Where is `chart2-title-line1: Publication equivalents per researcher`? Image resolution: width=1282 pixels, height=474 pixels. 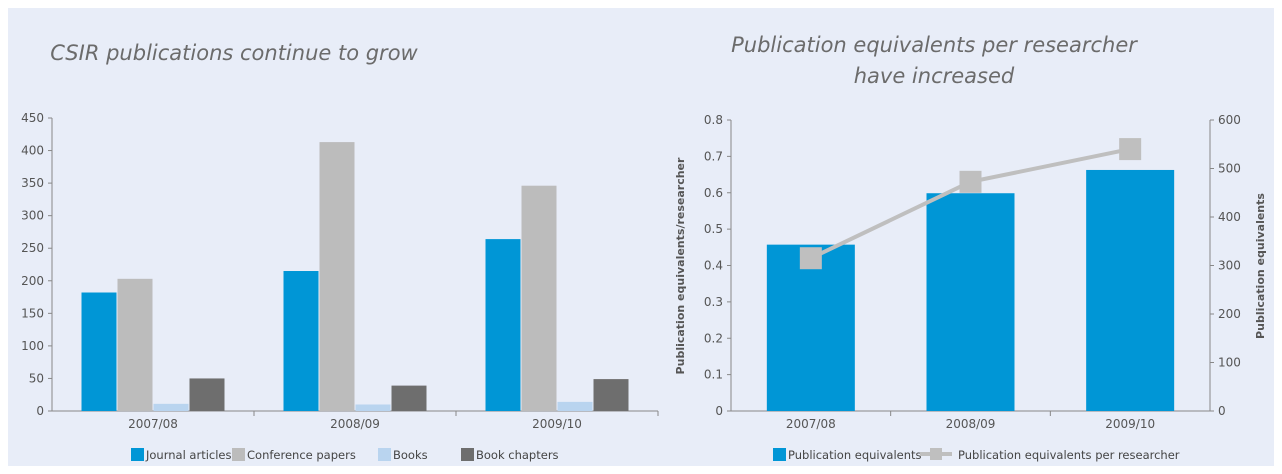
chart2-title-line1: Publication equivalents per researcher is located at coordinates (934, 45).